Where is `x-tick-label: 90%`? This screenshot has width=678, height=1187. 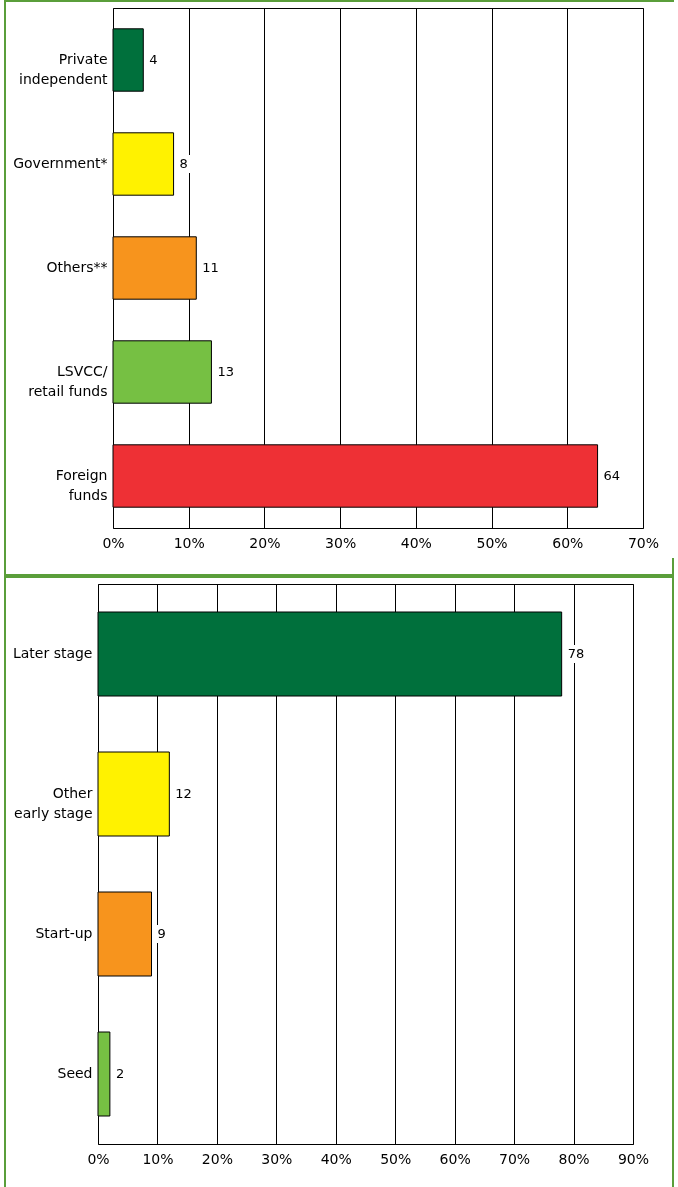 x-tick-label: 90% is located at coordinates (633, 1158).